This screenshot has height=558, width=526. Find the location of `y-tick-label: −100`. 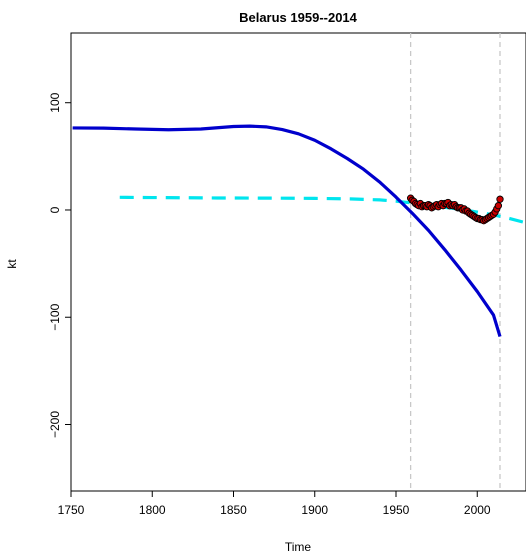

y-tick-label: −100 is located at coordinates (55, 316).